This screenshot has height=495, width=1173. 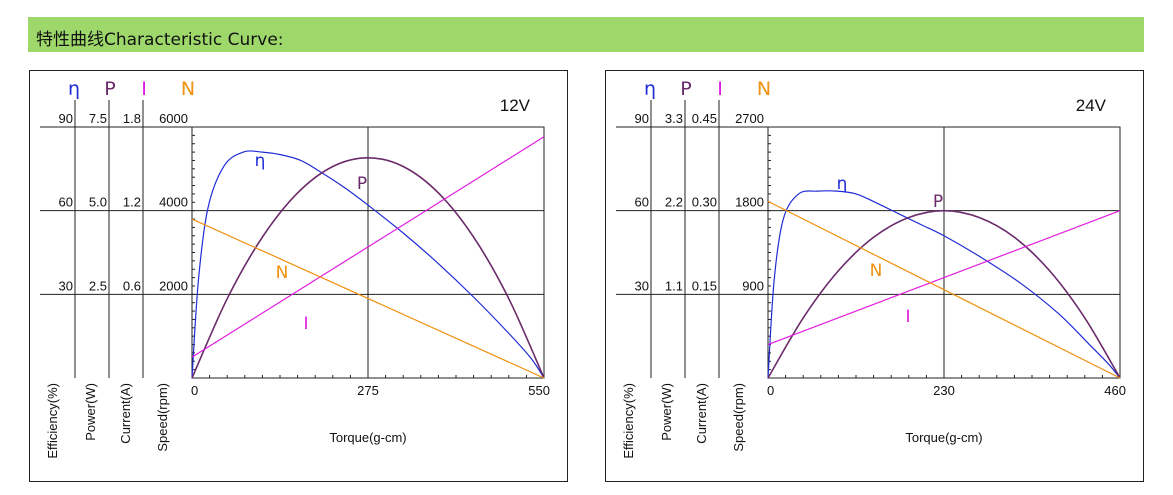 I want to click on scale-tick-speed: 2700, so click(x=749, y=118).